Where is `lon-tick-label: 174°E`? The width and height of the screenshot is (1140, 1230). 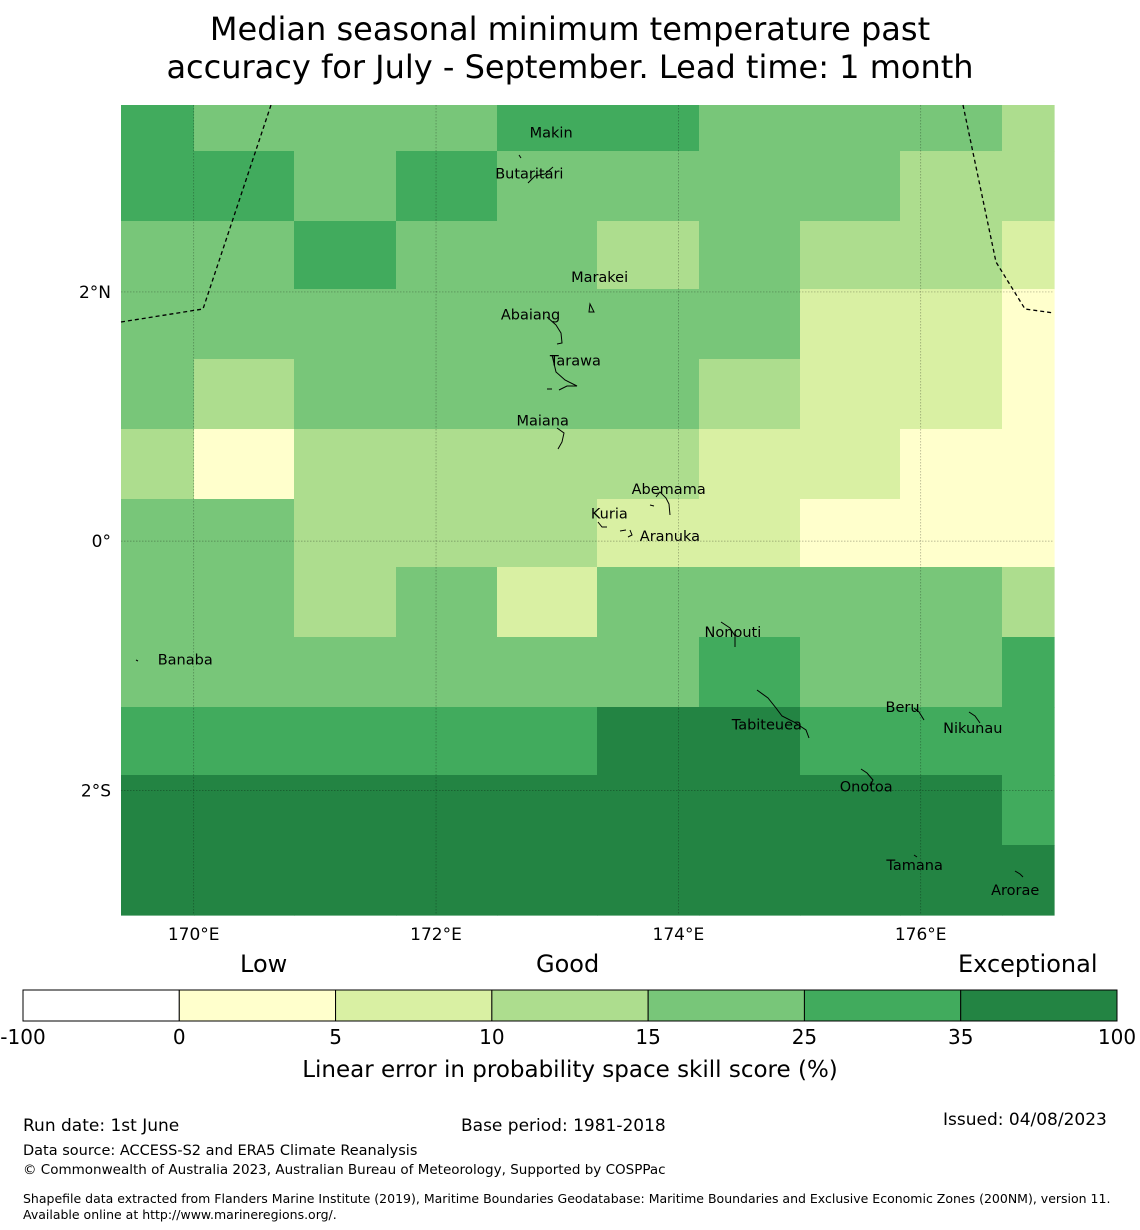
lon-tick-label: 174°E is located at coordinates (679, 935).